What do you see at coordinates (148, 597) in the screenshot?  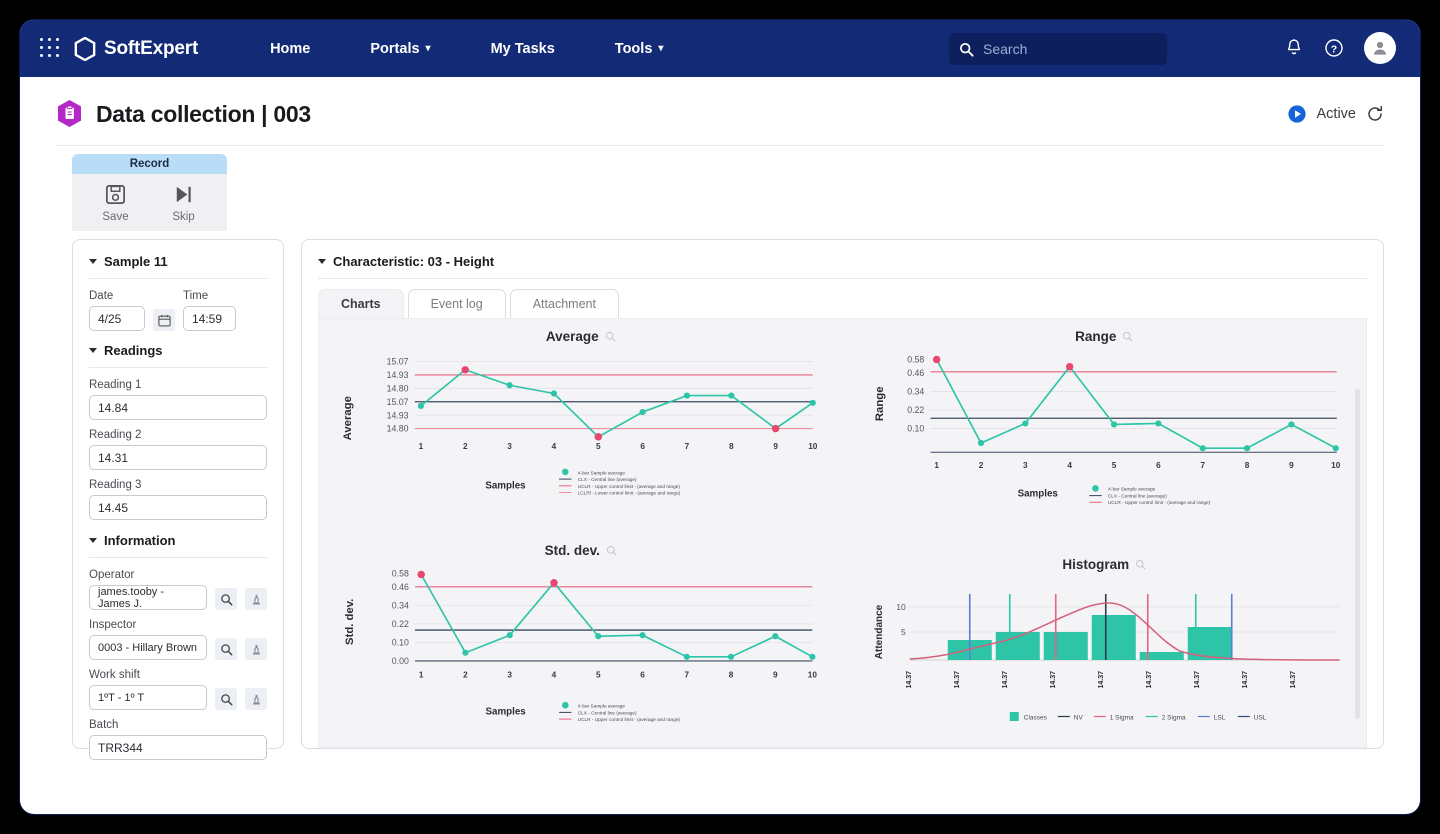 I see `operator-input: james.tooby - James J.` at bounding box center [148, 597].